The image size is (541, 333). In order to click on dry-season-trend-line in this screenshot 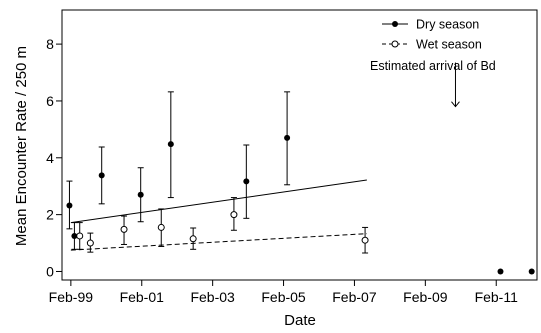, I will do `click(218, 201)`.